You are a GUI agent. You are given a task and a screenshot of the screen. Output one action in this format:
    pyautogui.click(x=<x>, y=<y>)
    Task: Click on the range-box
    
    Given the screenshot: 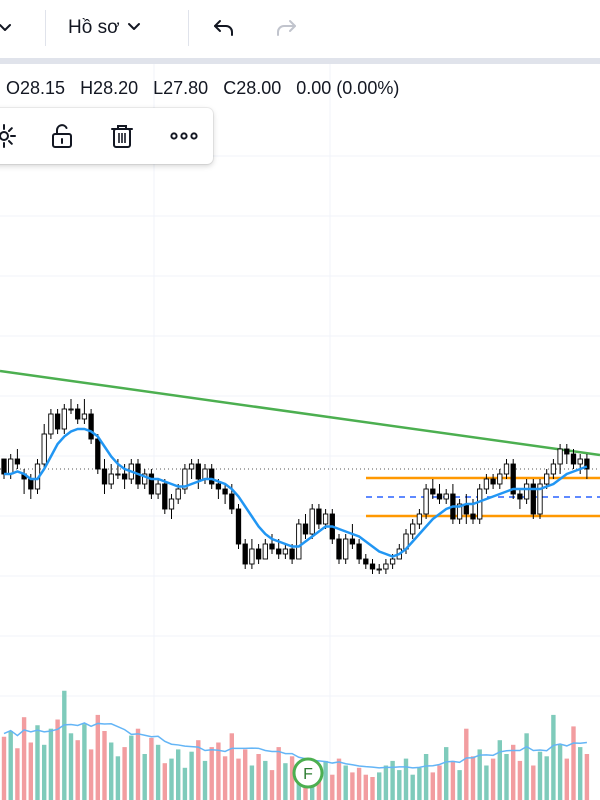 What is the action you would take?
    pyautogui.click(x=483, y=497)
    